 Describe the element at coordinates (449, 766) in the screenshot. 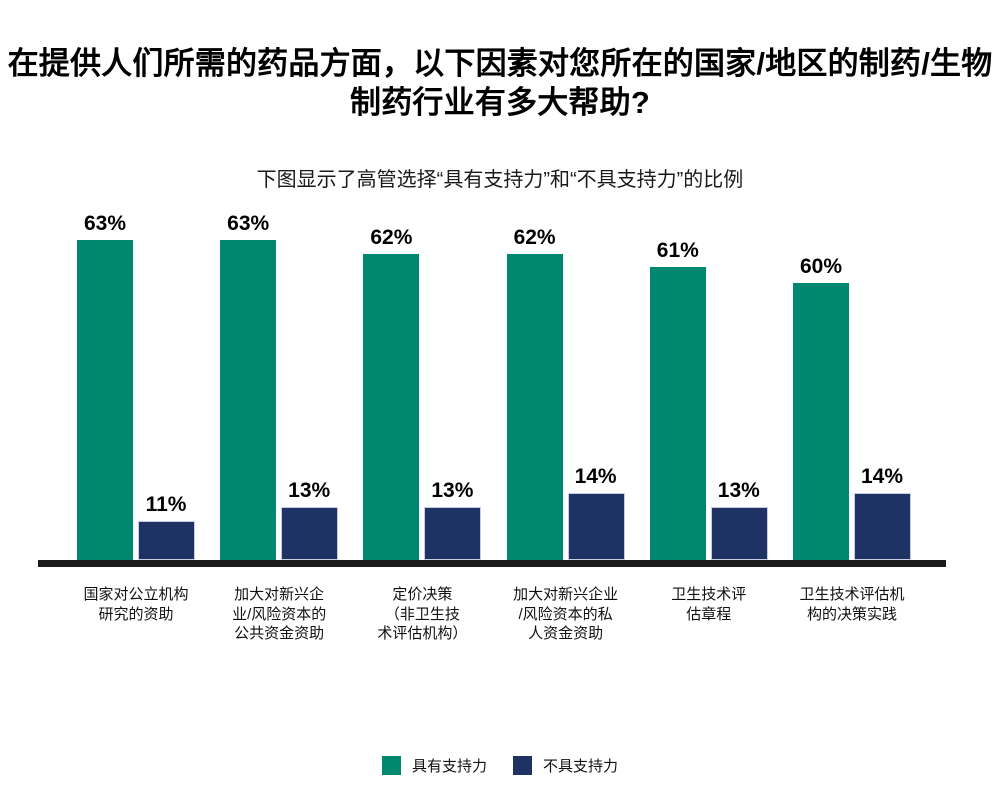

I see `legend-label-support: 具有支持力` at that location.